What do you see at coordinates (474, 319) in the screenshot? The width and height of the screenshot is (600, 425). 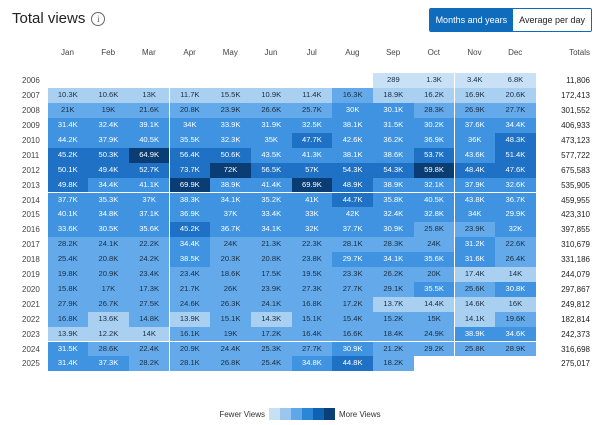 I see `heatmap-cell: 14.1K` at bounding box center [474, 319].